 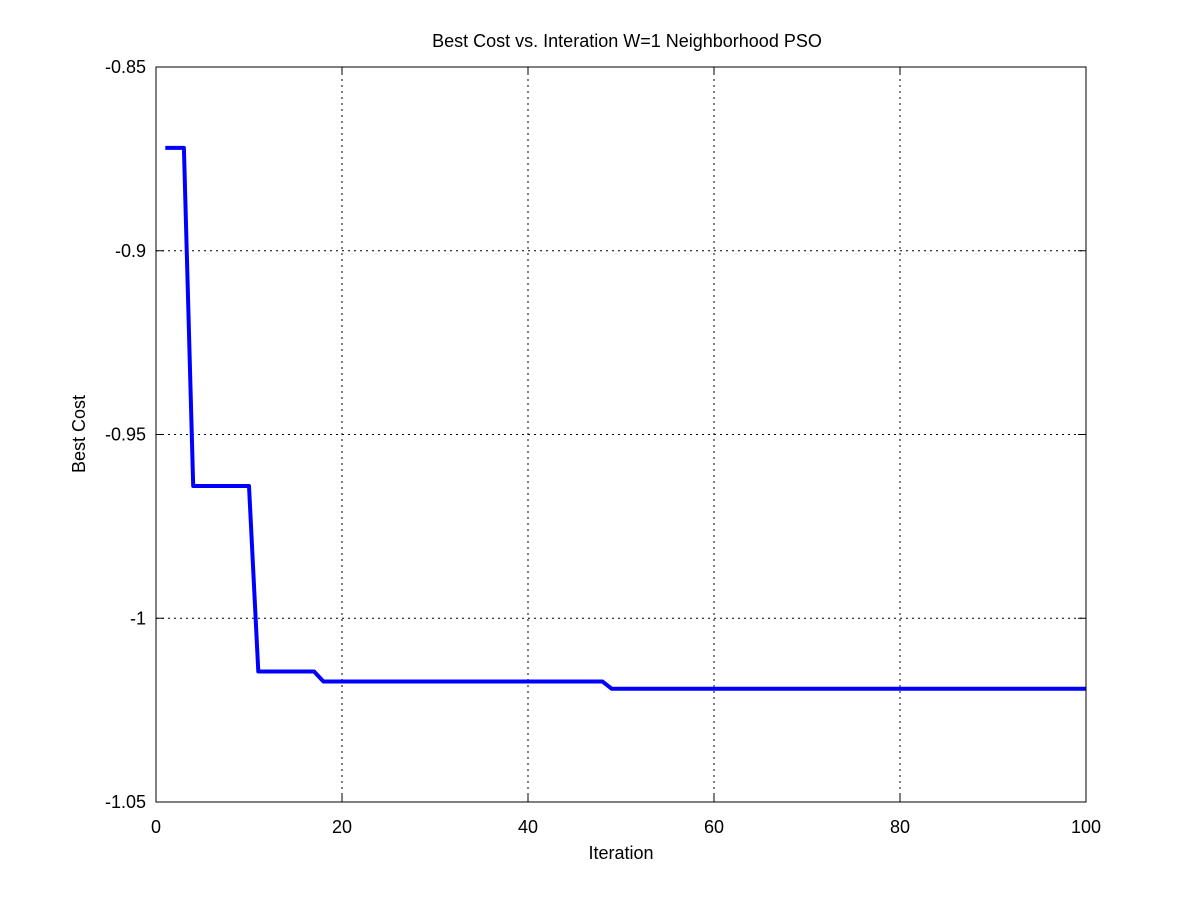 I want to click on x-tick-label: 40, so click(x=528, y=827).